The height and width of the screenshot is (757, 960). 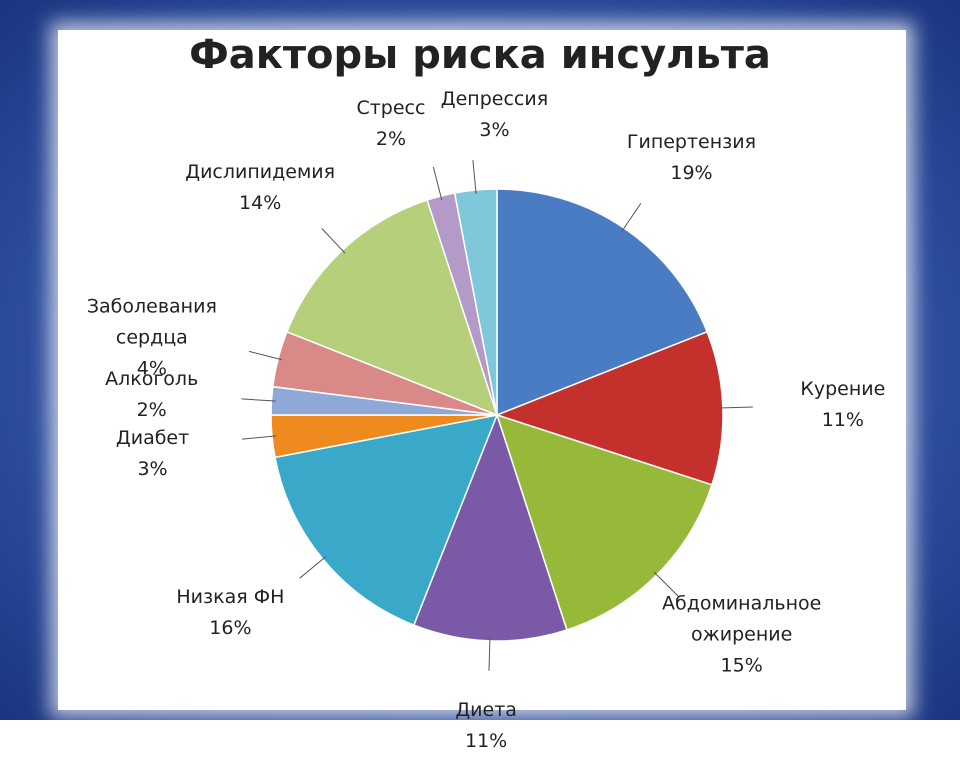 What do you see at coordinates (391, 107) in the screenshot?
I see `category-label: Стресс` at bounding box center [391, 107].